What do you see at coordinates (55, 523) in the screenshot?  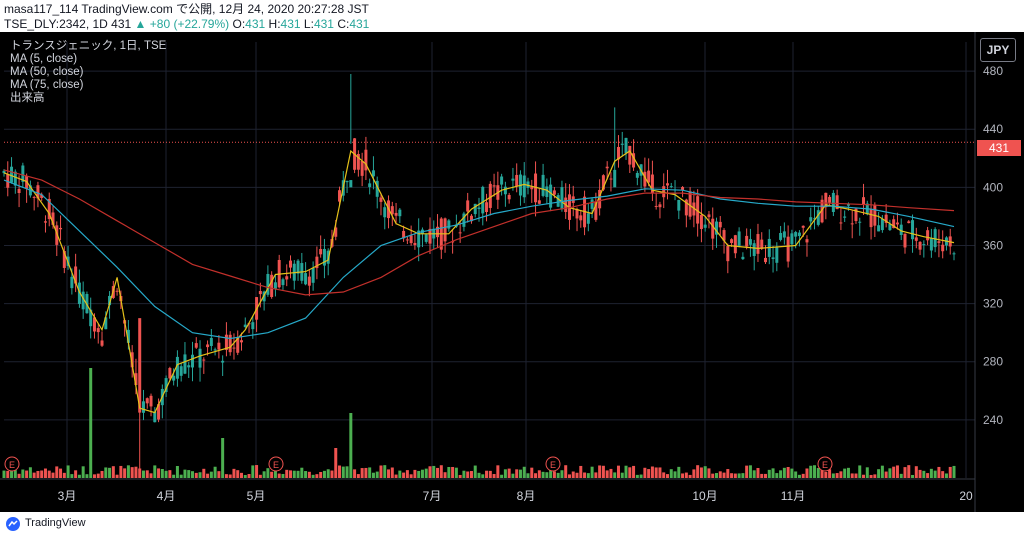 I see `footer-brand: TradingView` at bounding box center [55, 523].